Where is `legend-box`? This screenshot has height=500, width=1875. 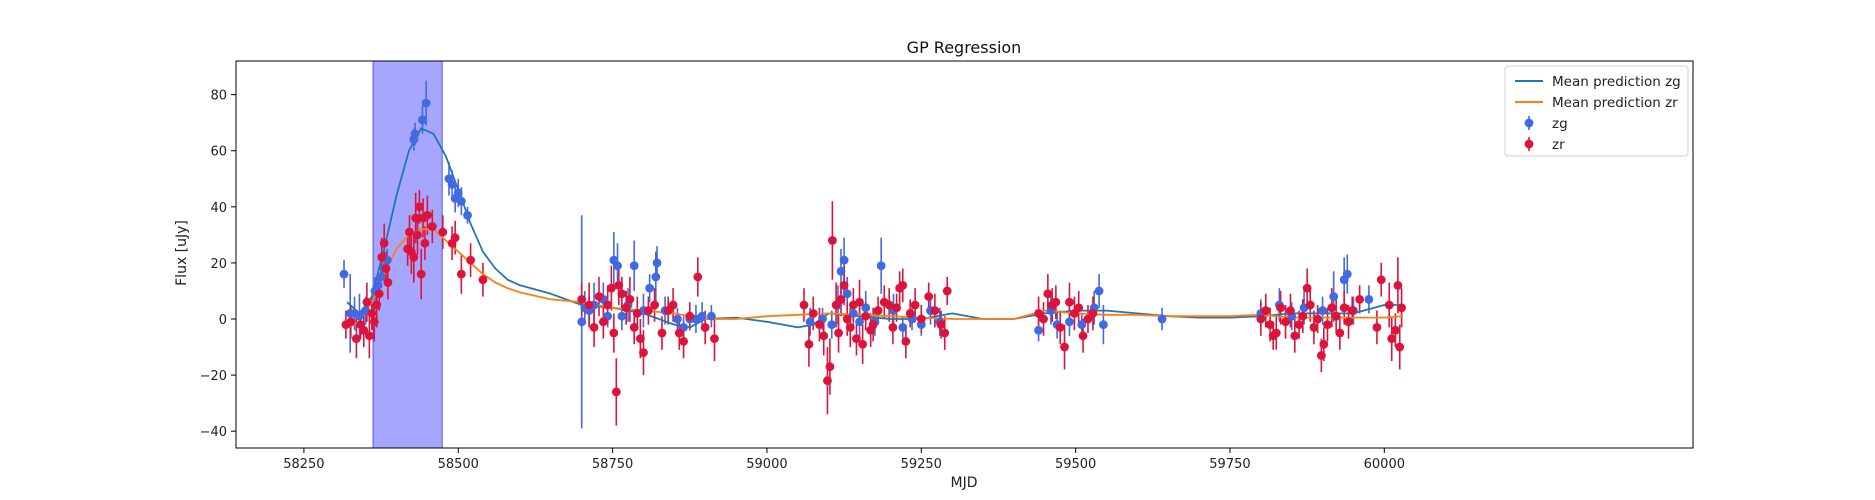
legend-box is located at coordinates (1596, 111).